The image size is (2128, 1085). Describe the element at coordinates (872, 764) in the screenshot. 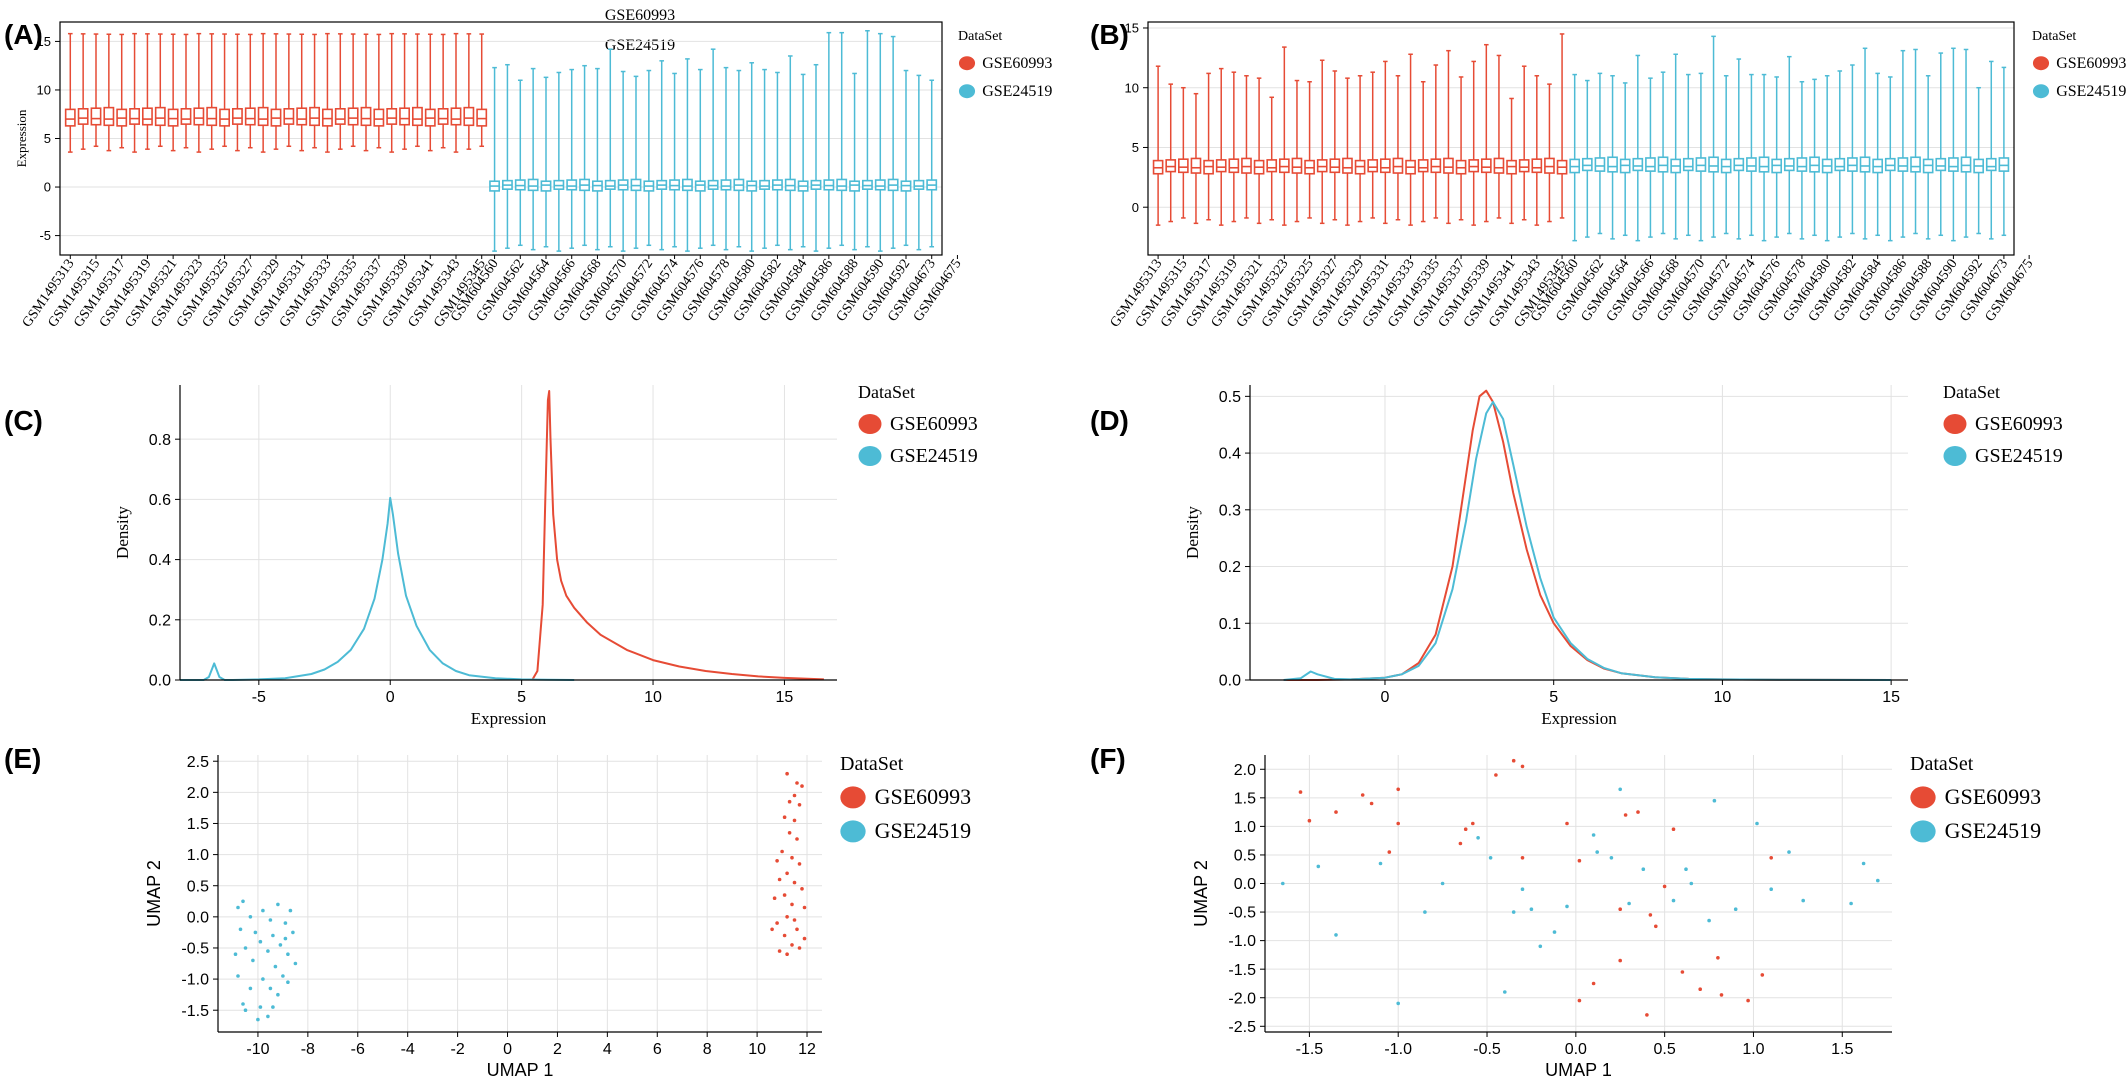

I see `legend-title: DataSet` at that location.